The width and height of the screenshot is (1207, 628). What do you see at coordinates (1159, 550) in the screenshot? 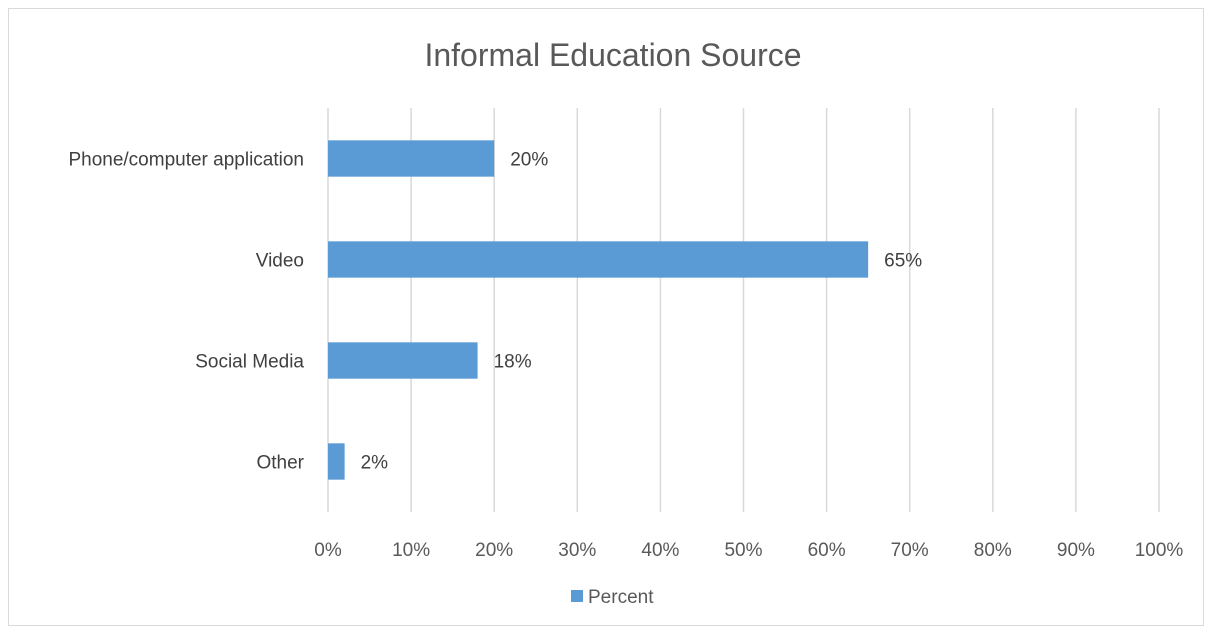
I see `x-tick-label: 100%` at bounding box center [1159, 550].